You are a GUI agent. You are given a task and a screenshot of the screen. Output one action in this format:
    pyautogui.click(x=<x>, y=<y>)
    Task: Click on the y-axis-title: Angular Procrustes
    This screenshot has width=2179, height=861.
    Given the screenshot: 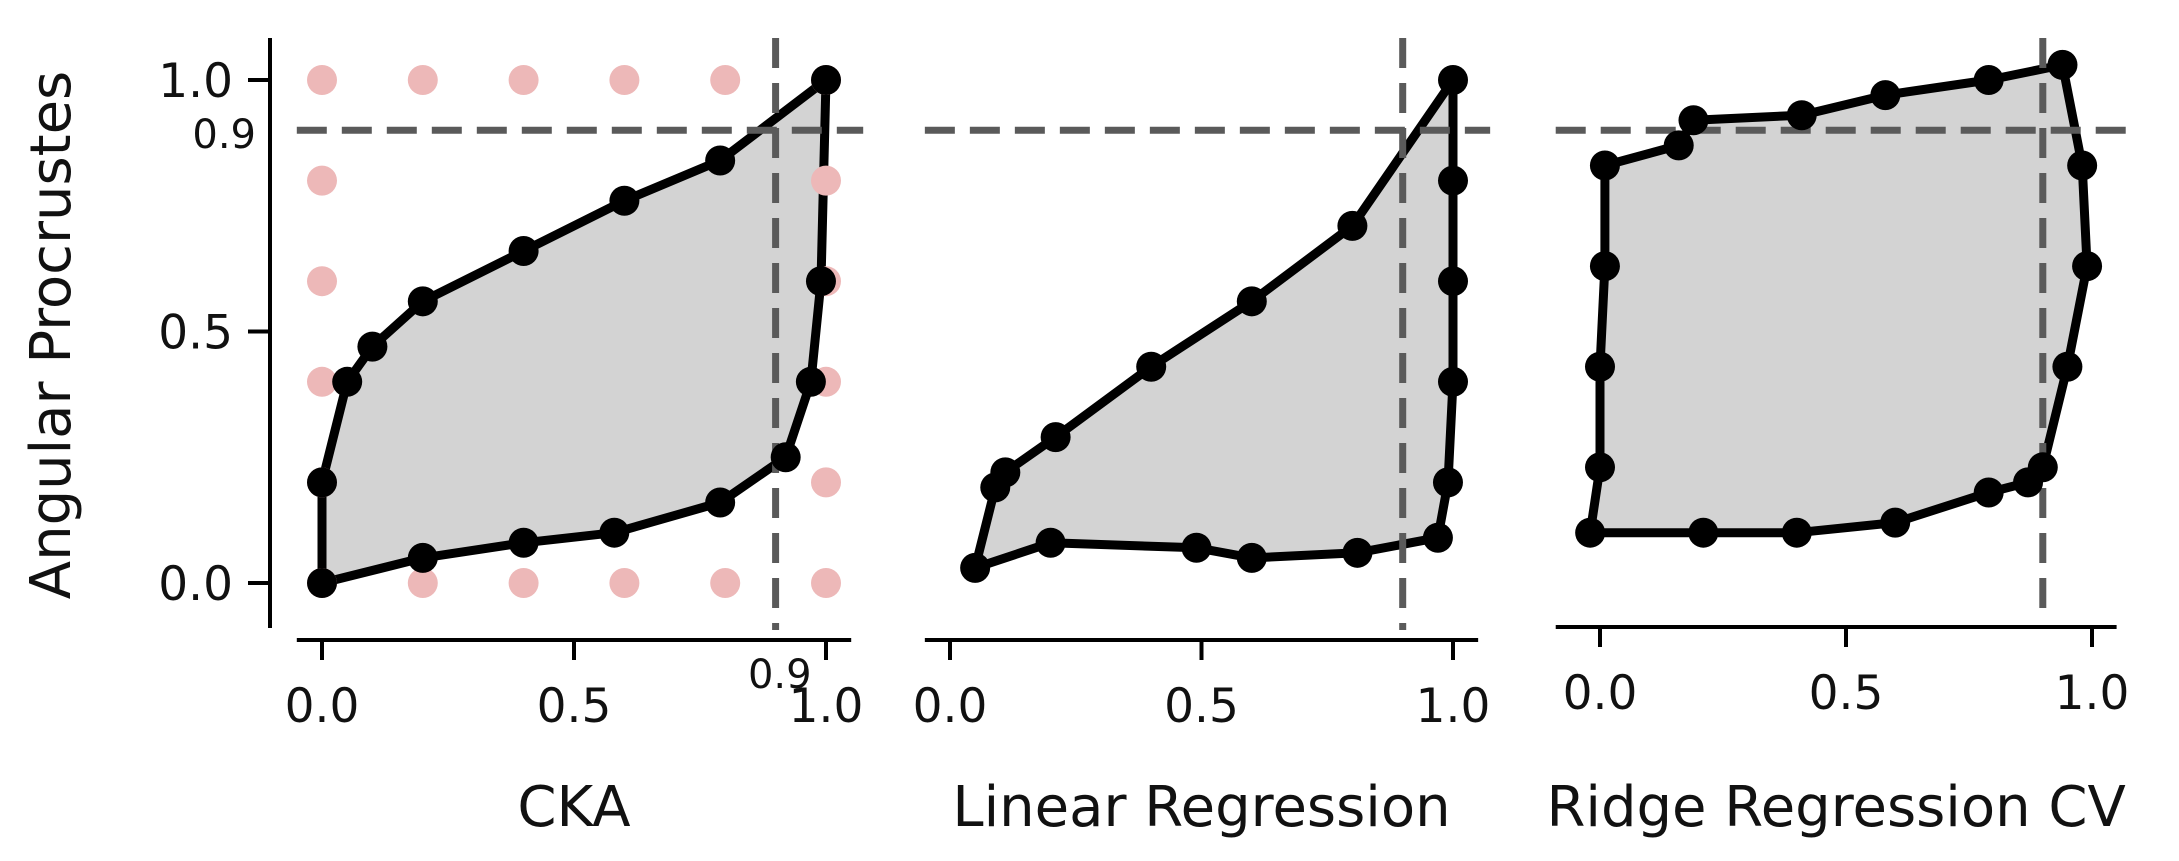 What is the action you would take?
    pyautogui.click(x=51, y=335)
    